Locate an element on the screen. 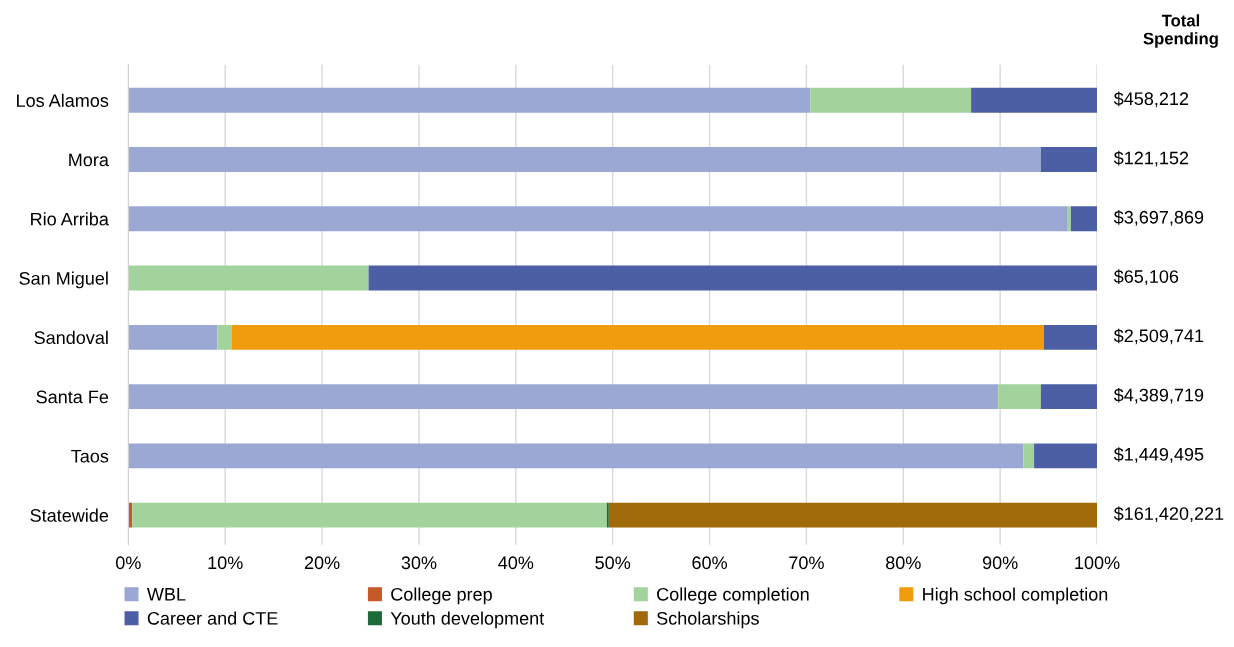  legend-label: High school completion is located at coordinates (1015, 596).